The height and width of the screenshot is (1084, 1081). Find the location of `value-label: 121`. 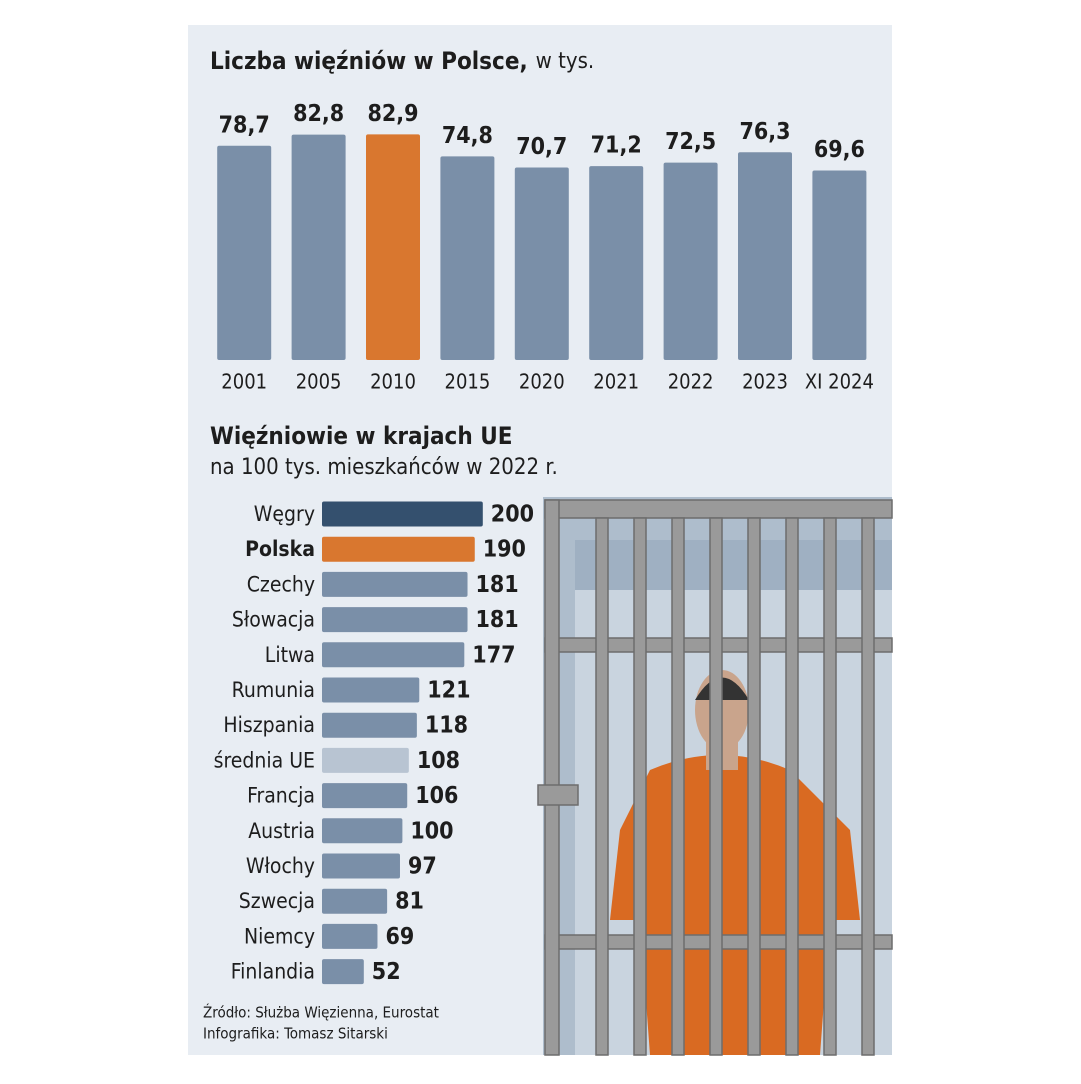

value-label: 121 is located at coordinates (448, 691).